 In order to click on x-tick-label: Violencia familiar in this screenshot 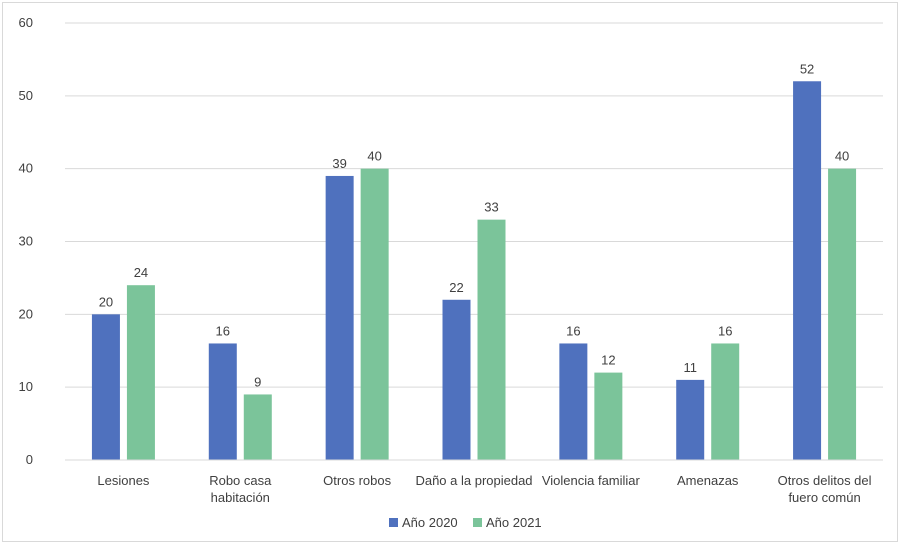, I will do `click(591, 480)`.